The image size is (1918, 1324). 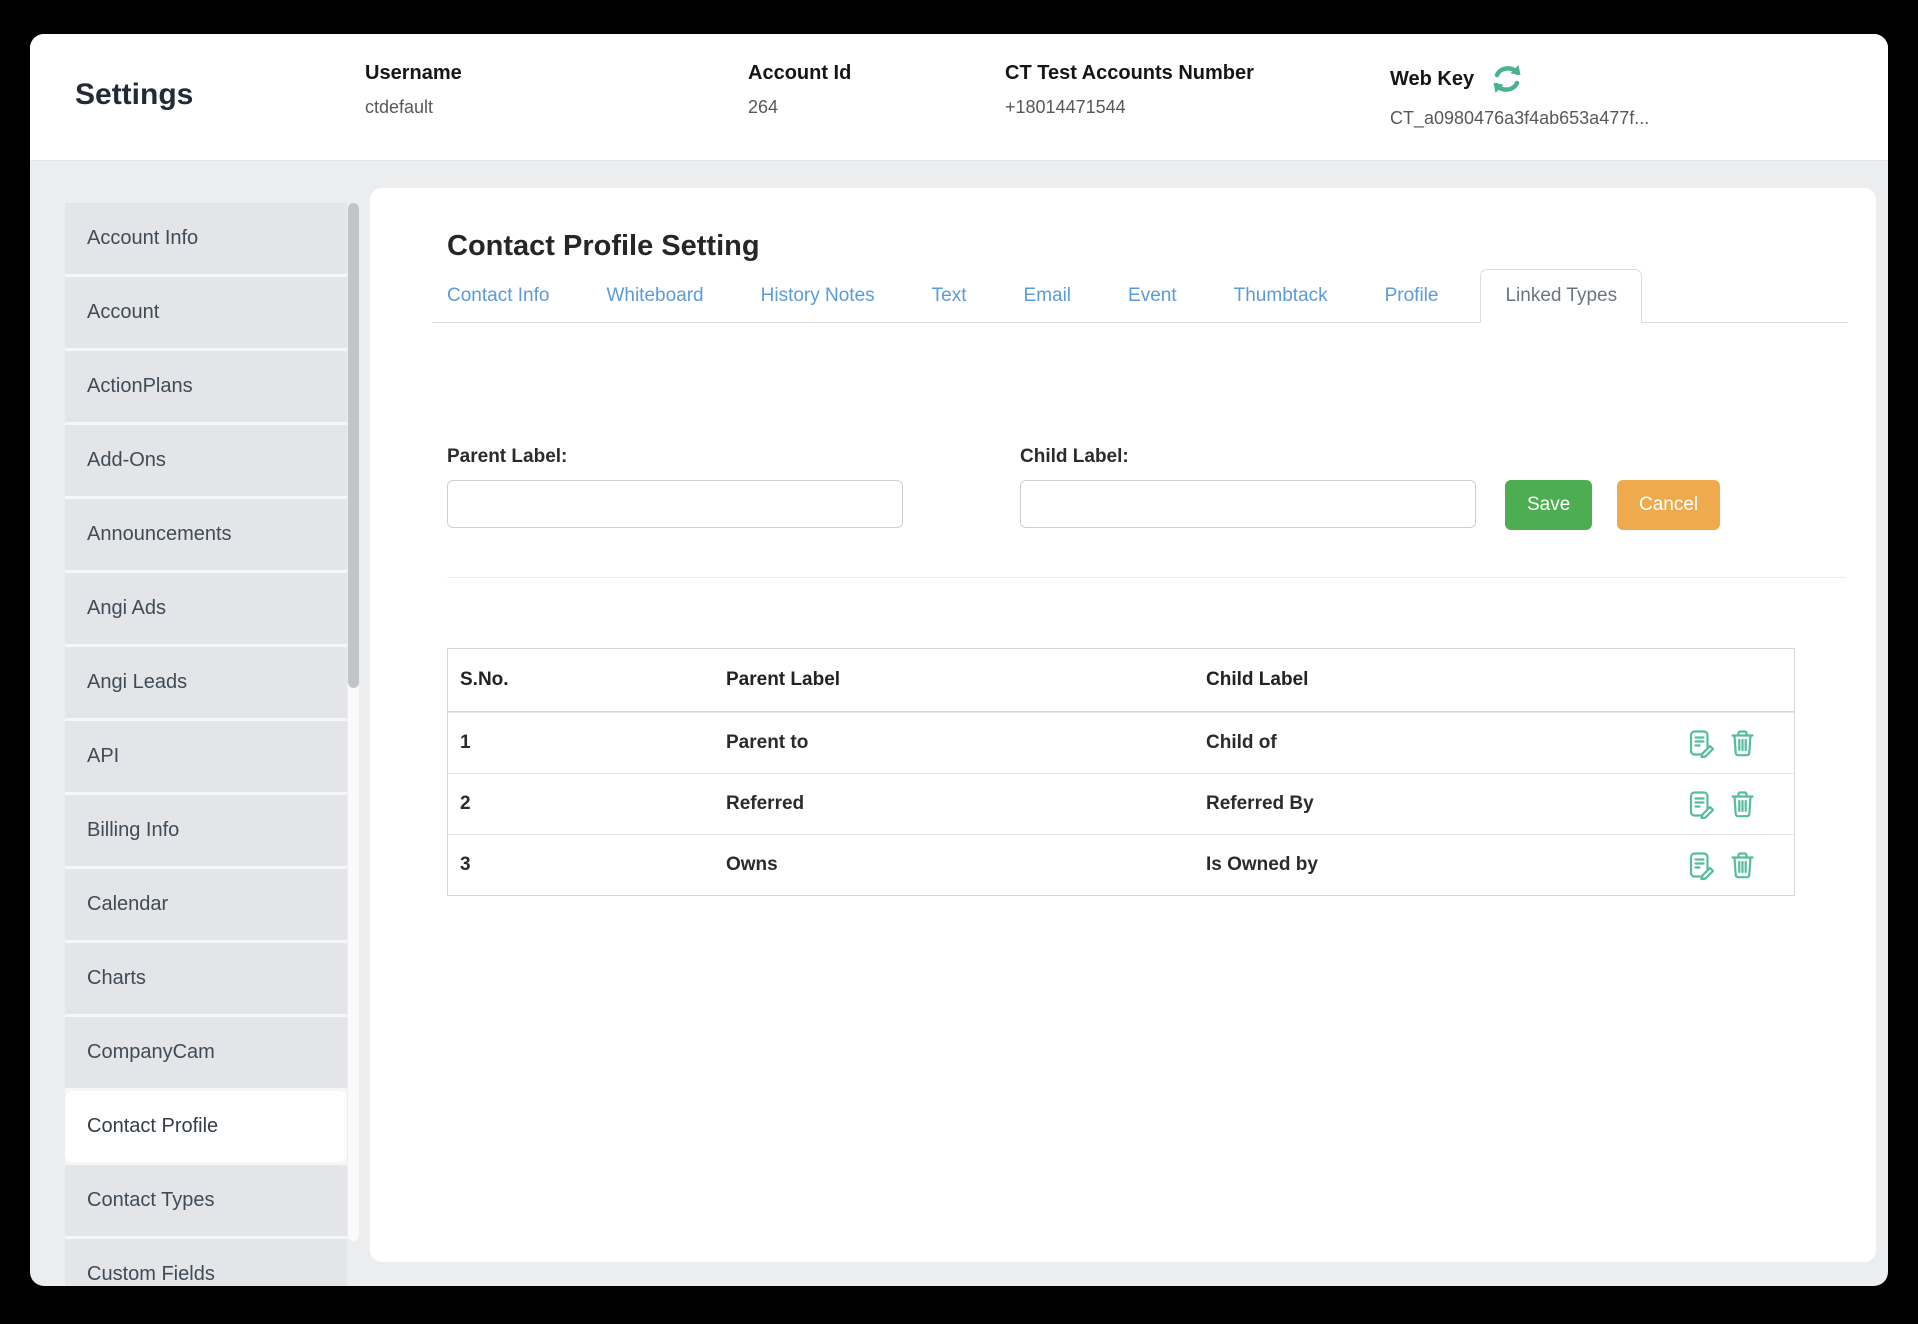 What do you see at coordinates (603, 246) in the screenshot?
I see `section-heading: Contact Profile Setting` at bounding box center [603, 246].